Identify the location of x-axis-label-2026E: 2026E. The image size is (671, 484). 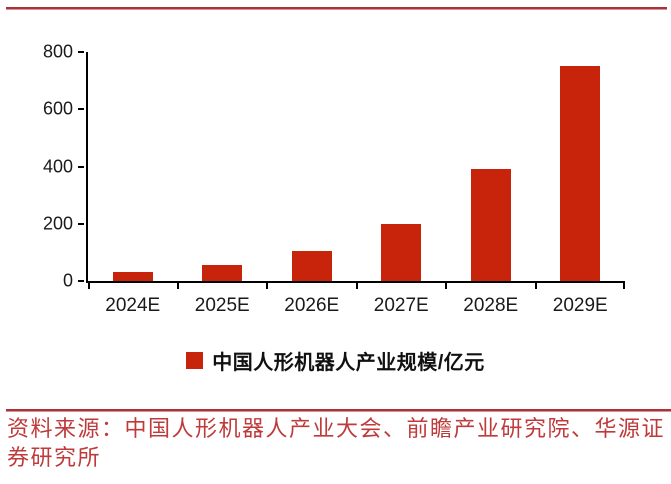
(312, 305).